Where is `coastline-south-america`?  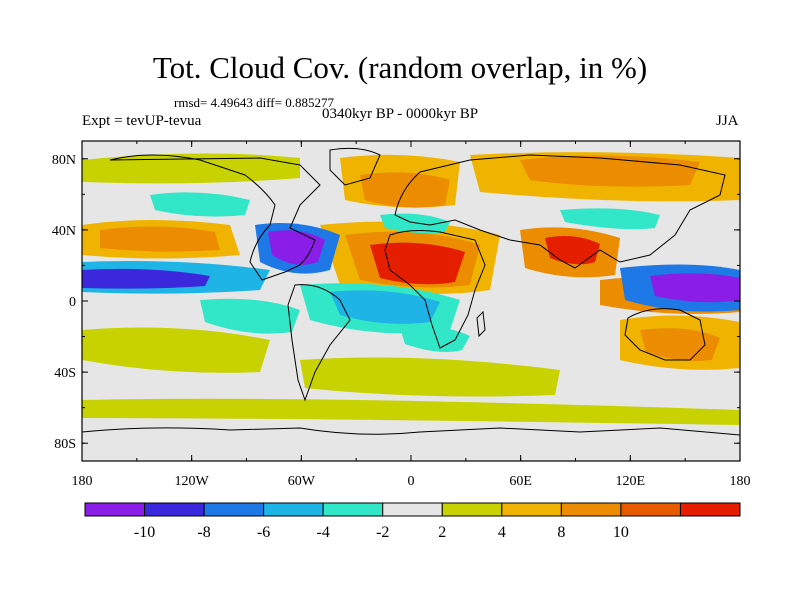
coastline-south-america is located at coordinates (319, 343).